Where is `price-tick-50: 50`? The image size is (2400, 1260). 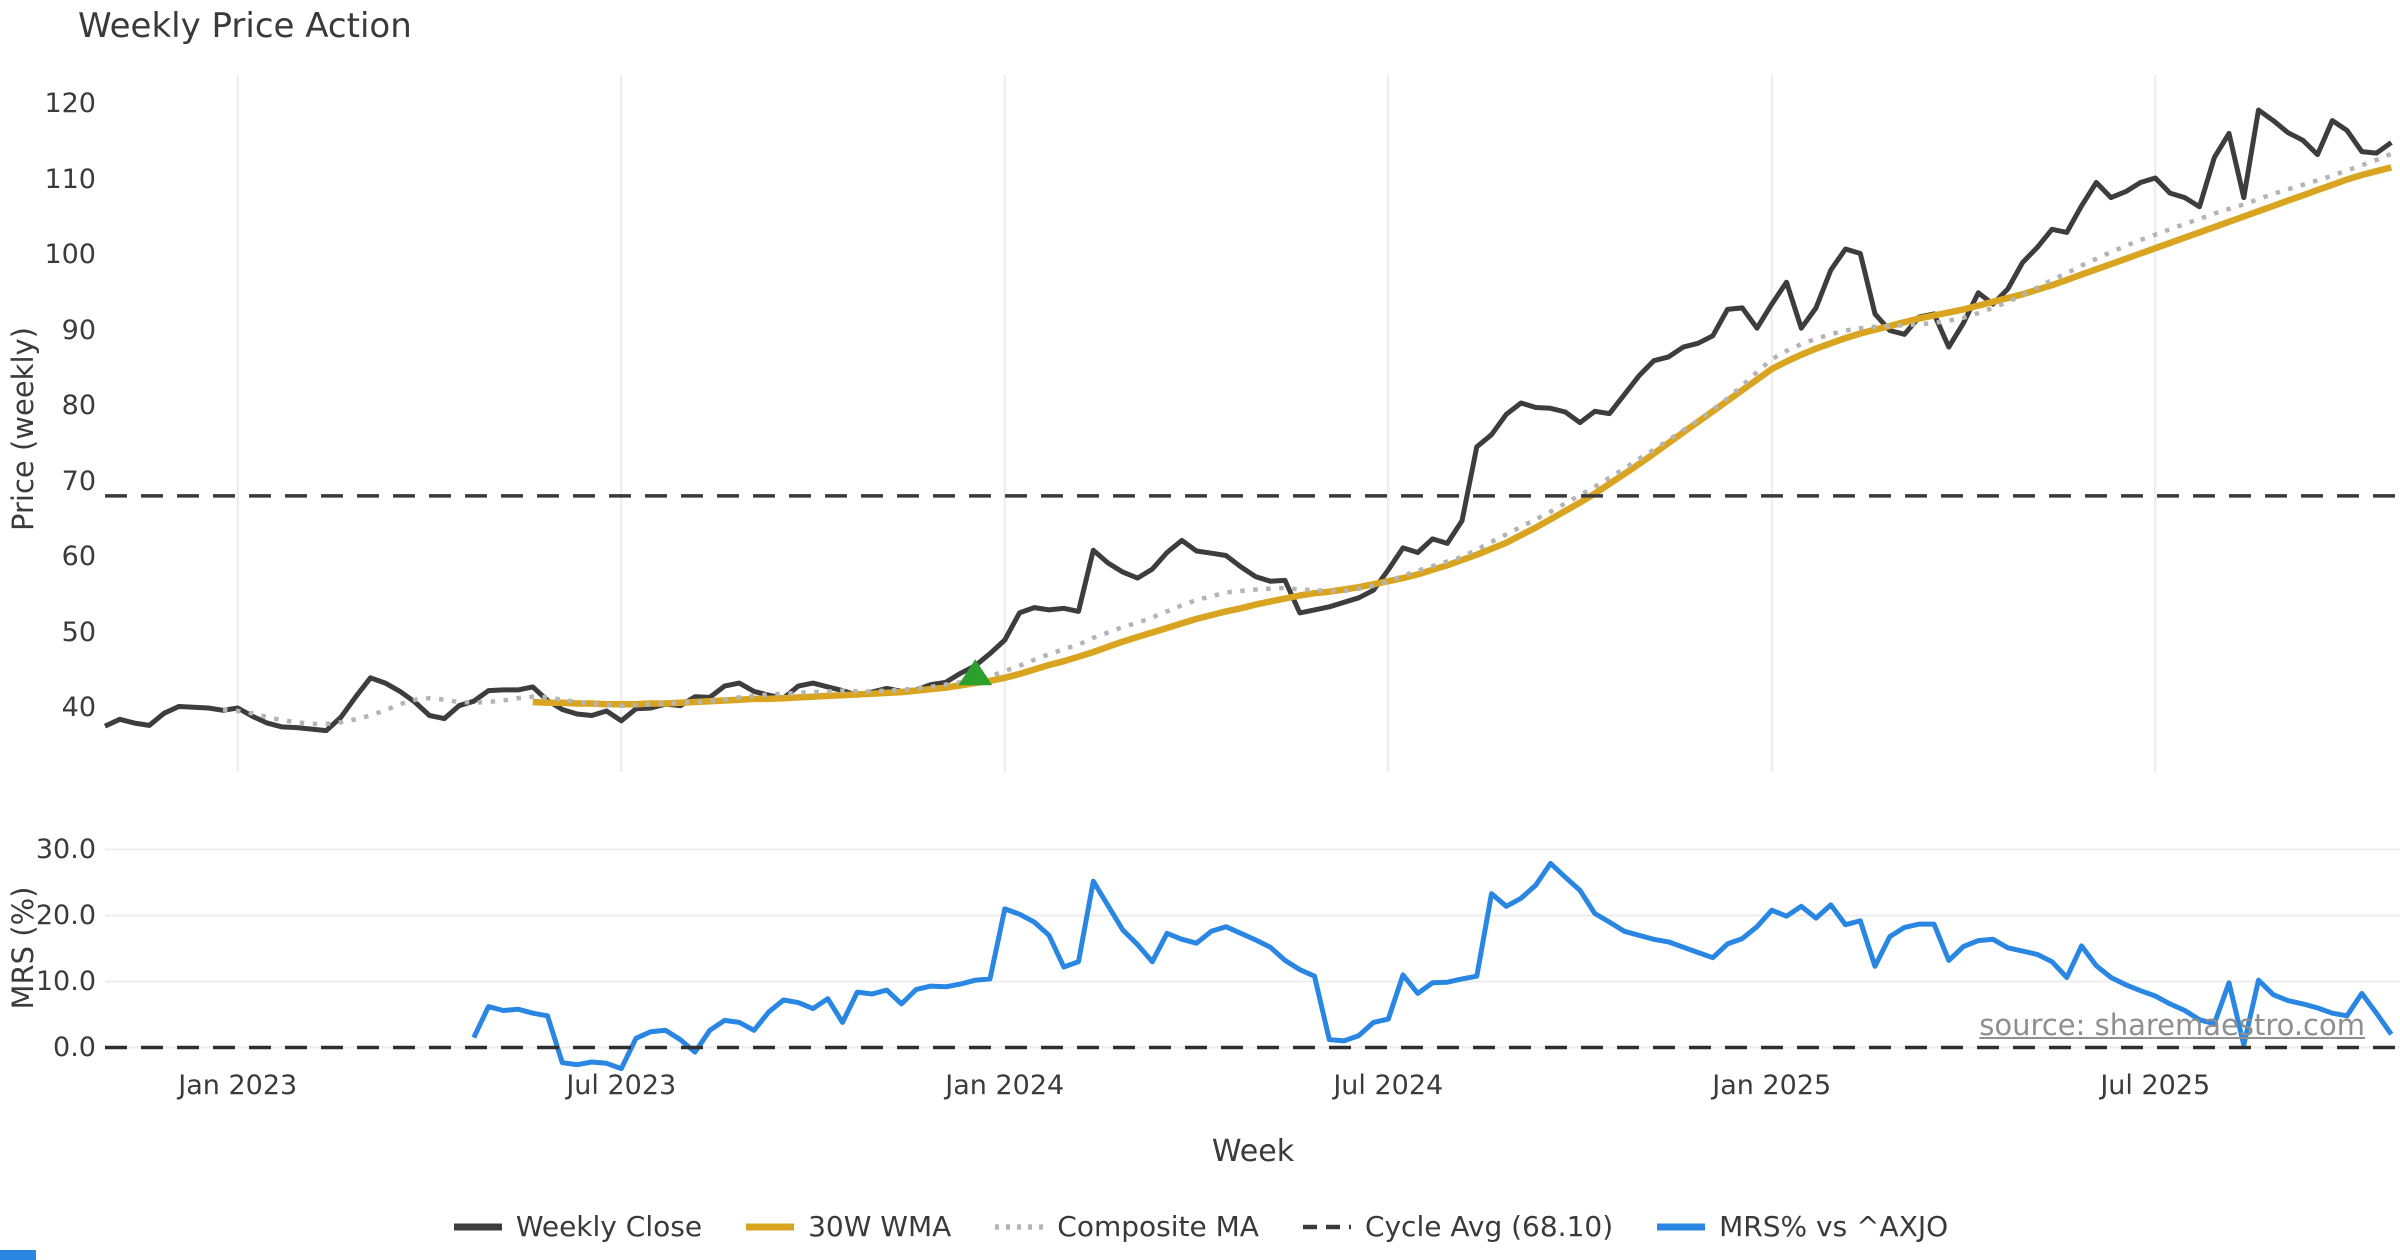 price-tick-50: 50 is located at coordinates (78, 632).